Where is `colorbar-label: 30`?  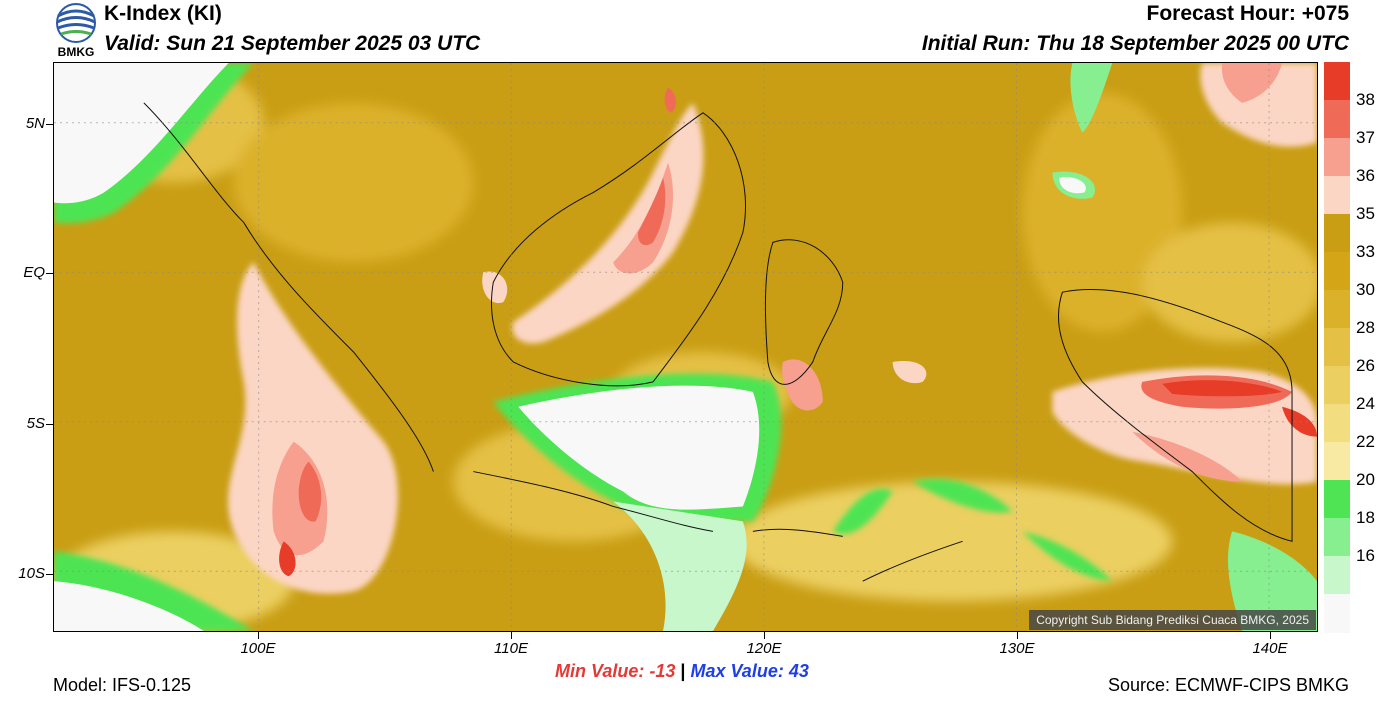 colorbar-label: 30 is located at coordinates (1365, 289).